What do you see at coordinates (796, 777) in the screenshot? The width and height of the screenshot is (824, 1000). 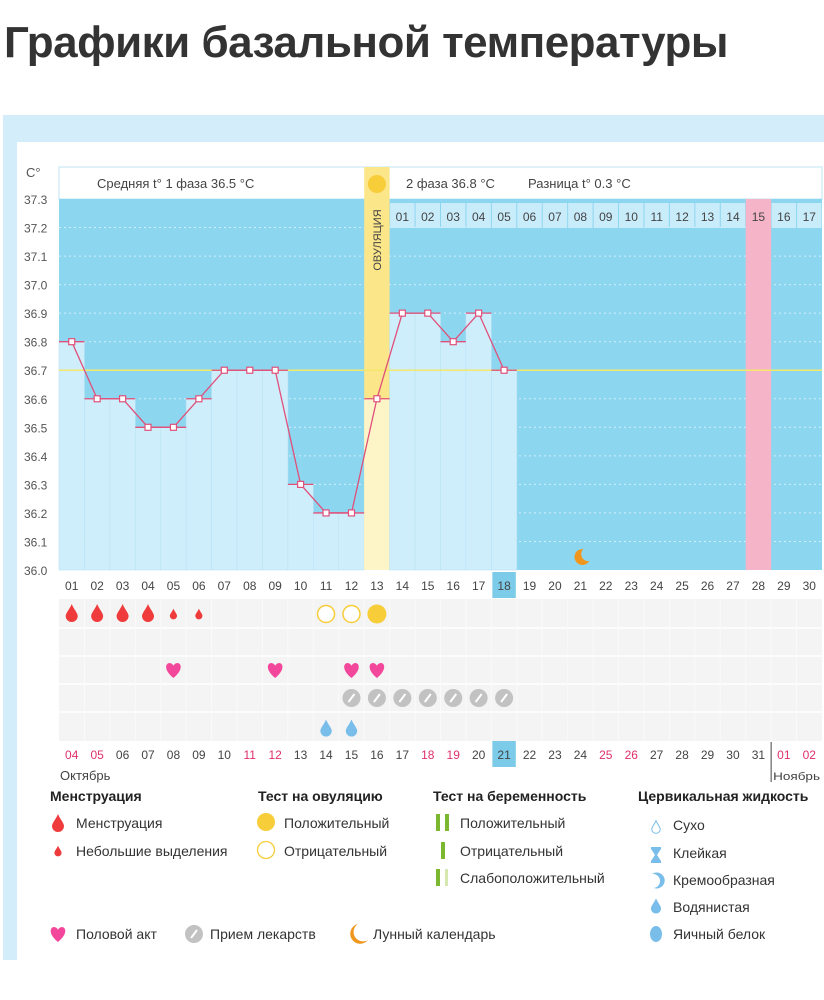 I see `month-label: Ноябрь` at bounding box center [796, 777].